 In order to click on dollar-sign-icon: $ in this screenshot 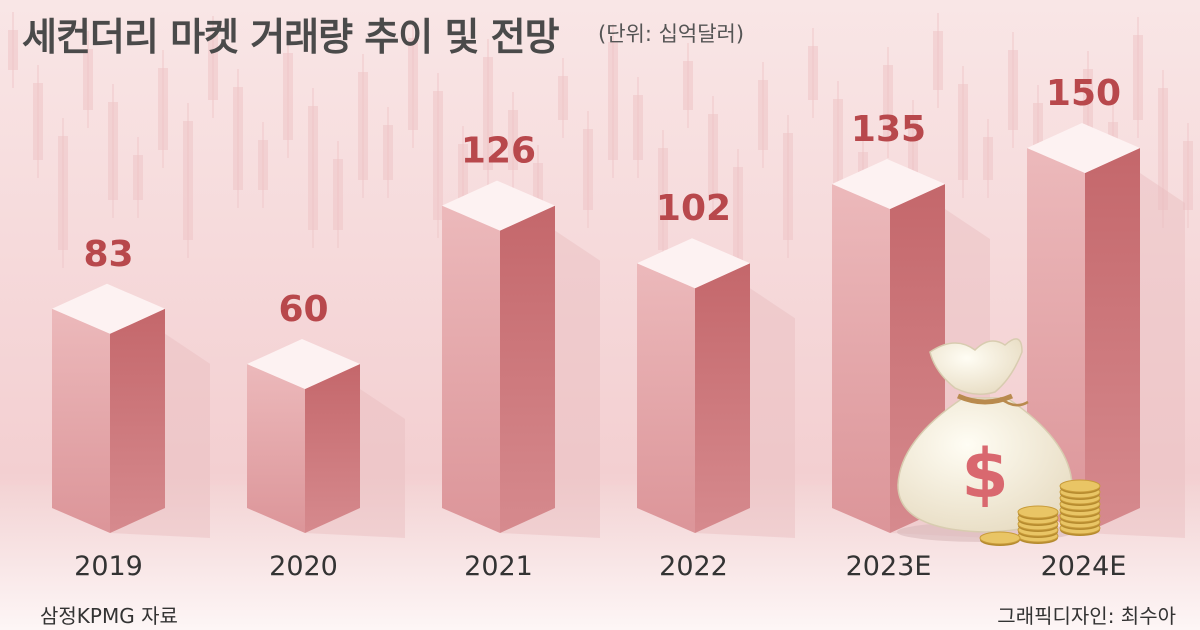, I will do `click(984, 474)`.